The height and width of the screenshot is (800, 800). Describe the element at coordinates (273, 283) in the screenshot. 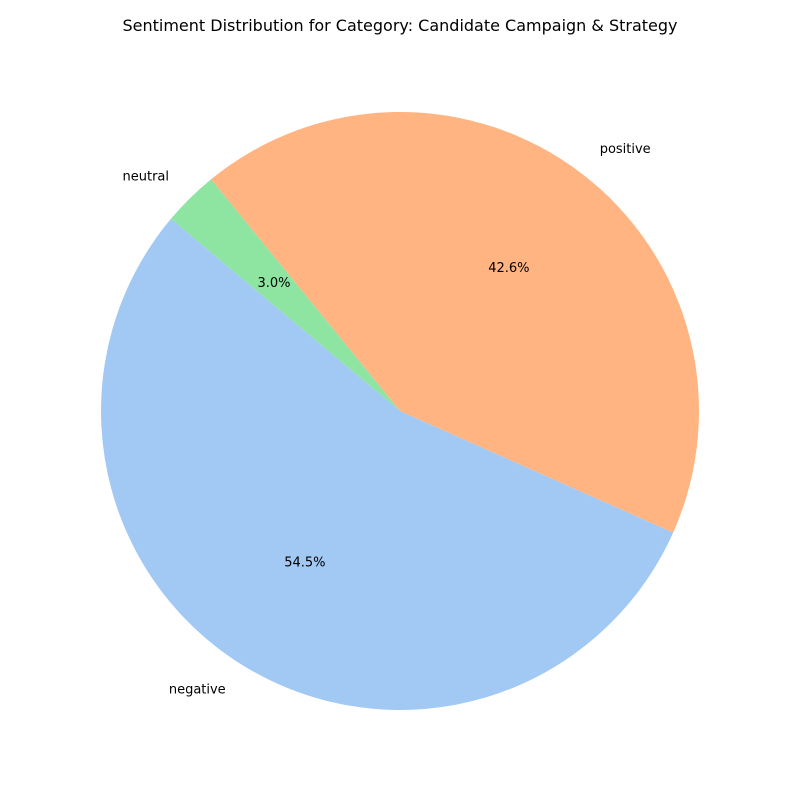

I see `percent-label-neutral: 3.0%` at that location.